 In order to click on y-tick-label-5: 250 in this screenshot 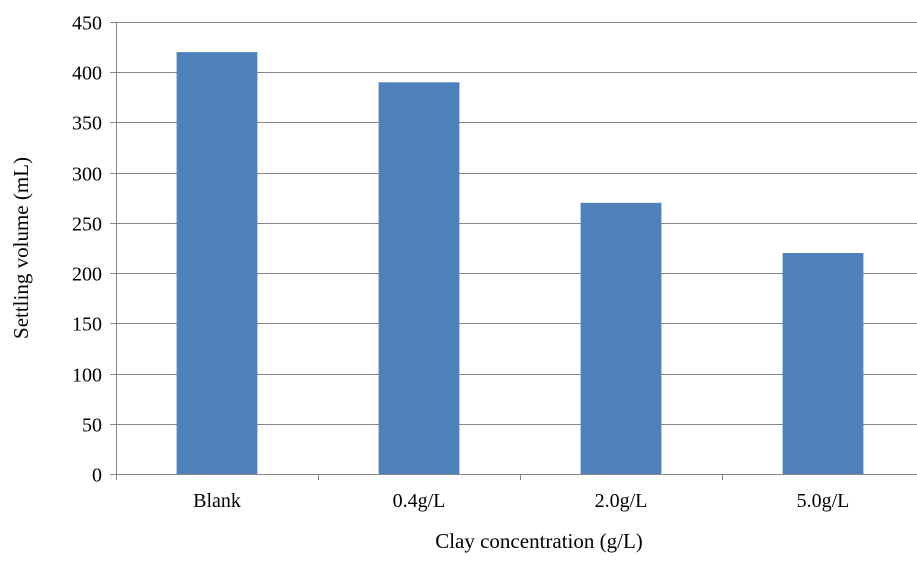, I will do `click(87, 225)`.